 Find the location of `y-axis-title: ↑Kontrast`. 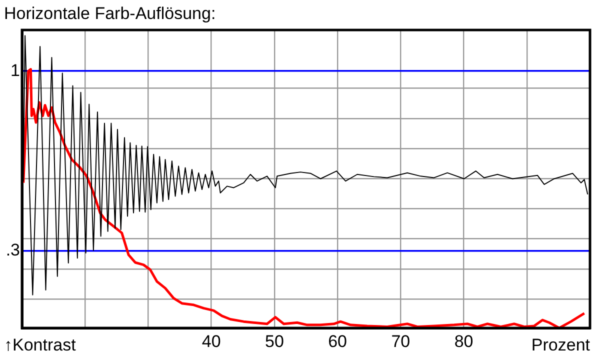

y-axis-title: ↑Kontrast is located at coordinates (40, 345).